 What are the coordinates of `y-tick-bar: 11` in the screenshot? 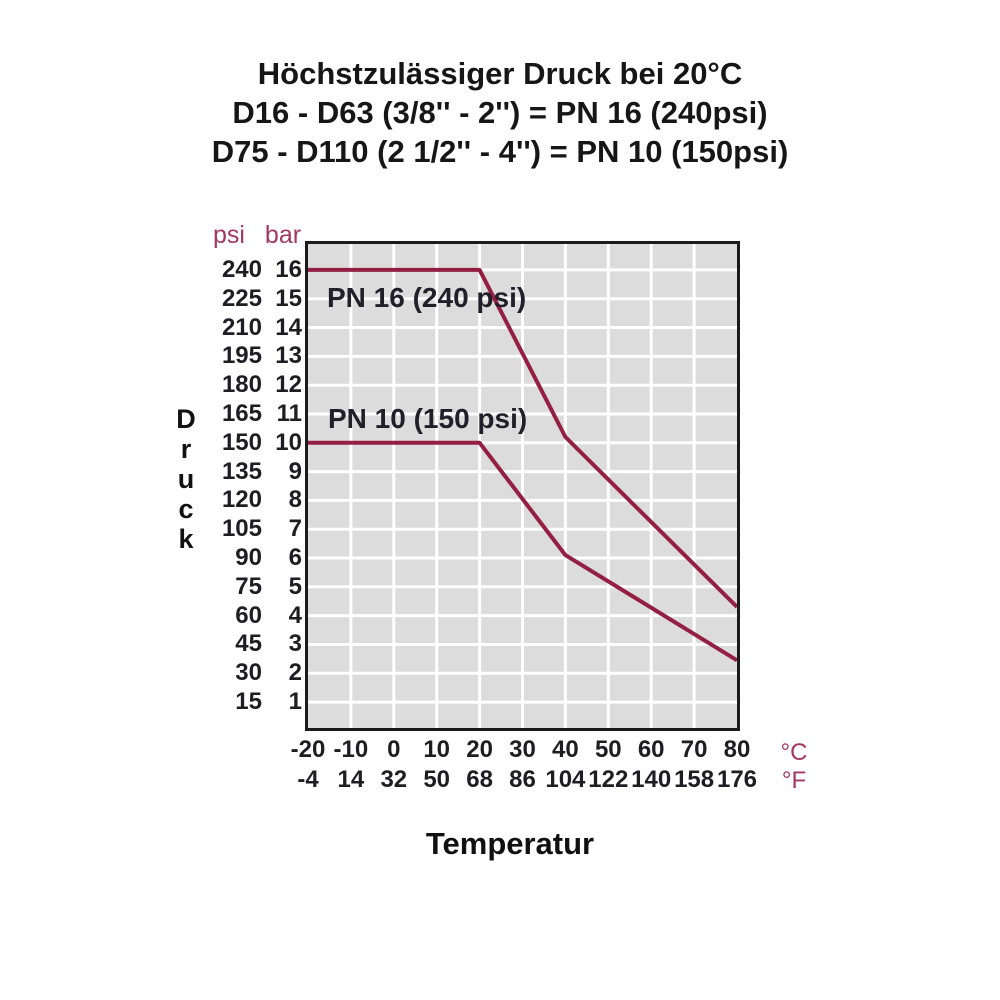 It's located at (289, 413).